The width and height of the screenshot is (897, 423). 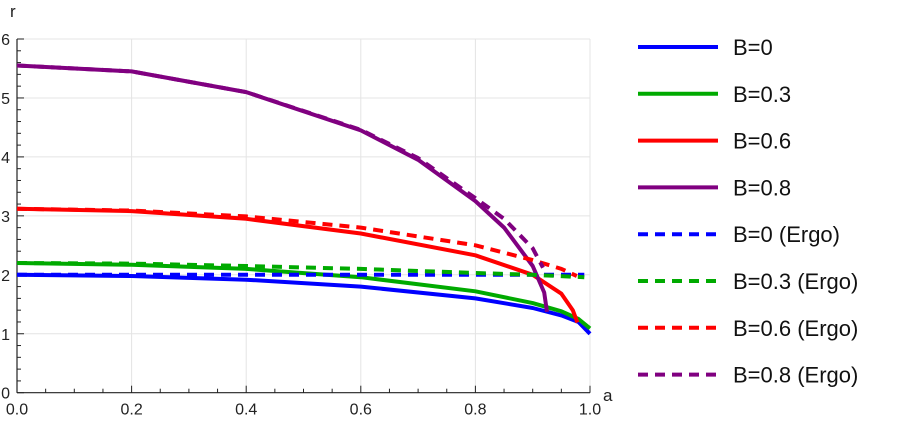 What do you see at coordinates (5, 158) in the screenshot?
I see `y-tick-label: 4` at bounding box center [5, 158].